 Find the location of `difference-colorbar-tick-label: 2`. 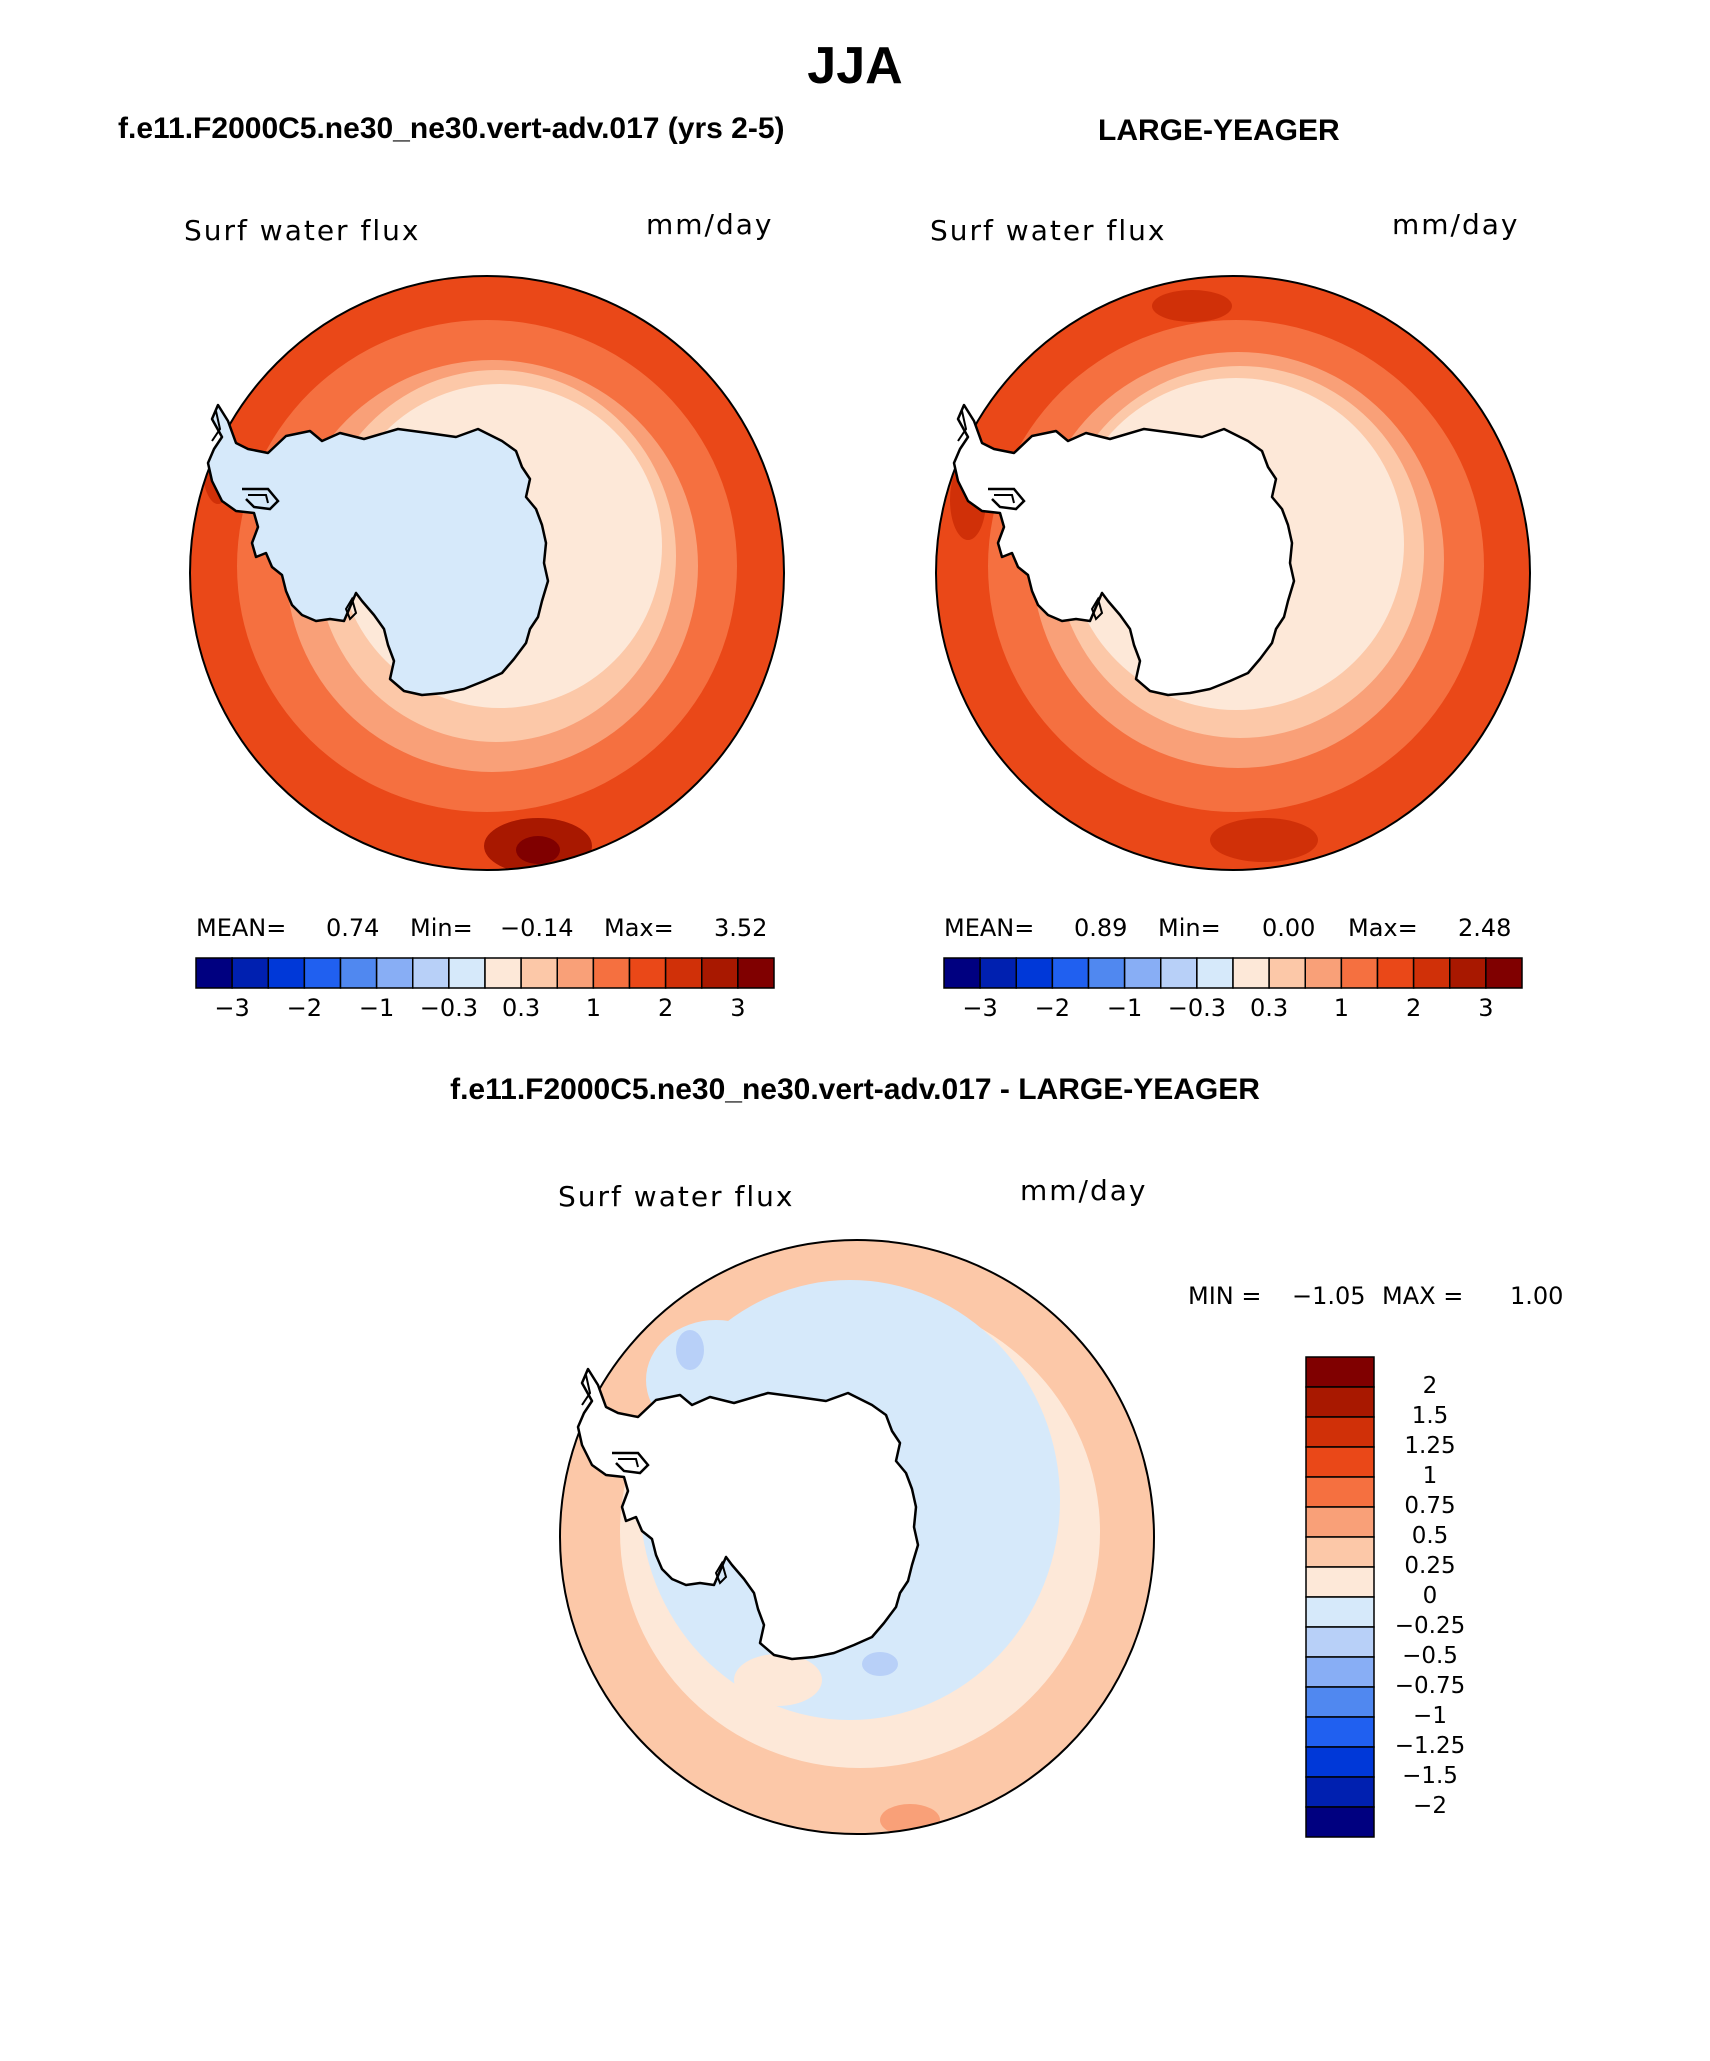

difference-colorbar-tick-label: 2 is located at coordinates (1430, 1386).